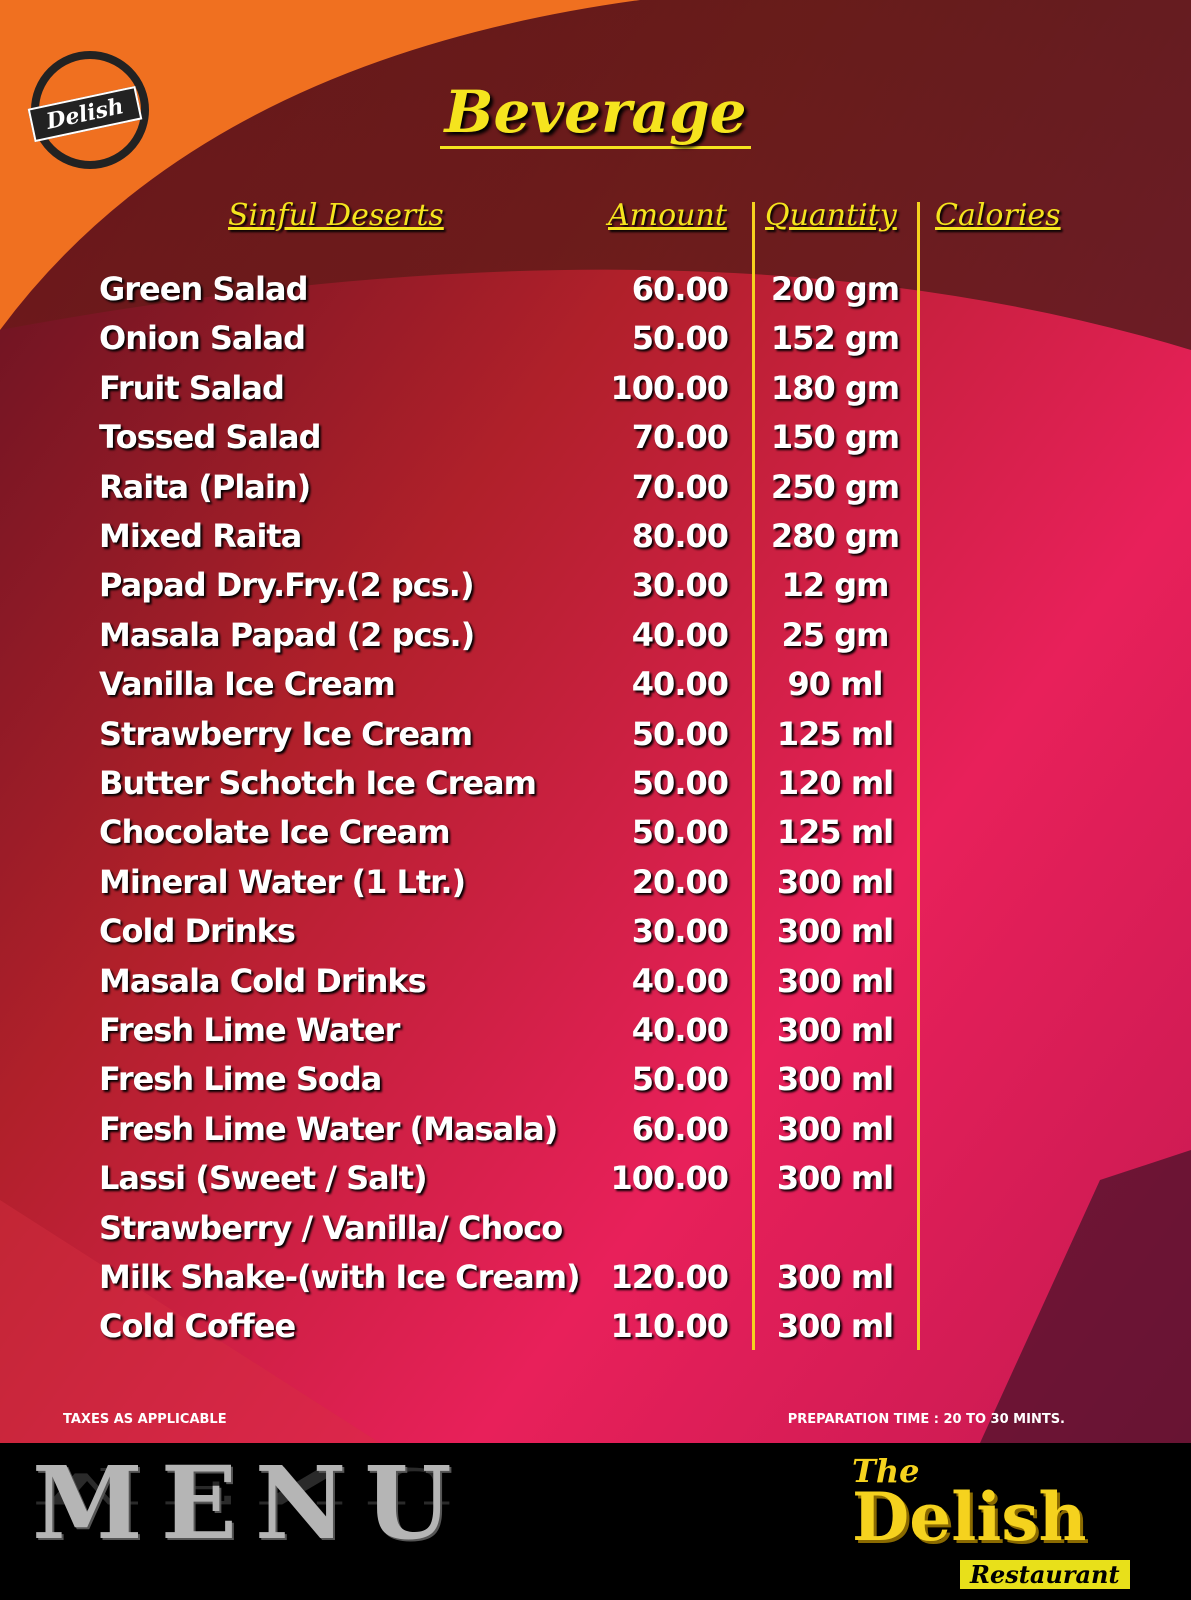  I want to click on menu-row: Cold Coffee 110.00 300 ml, so click(595, 1332).